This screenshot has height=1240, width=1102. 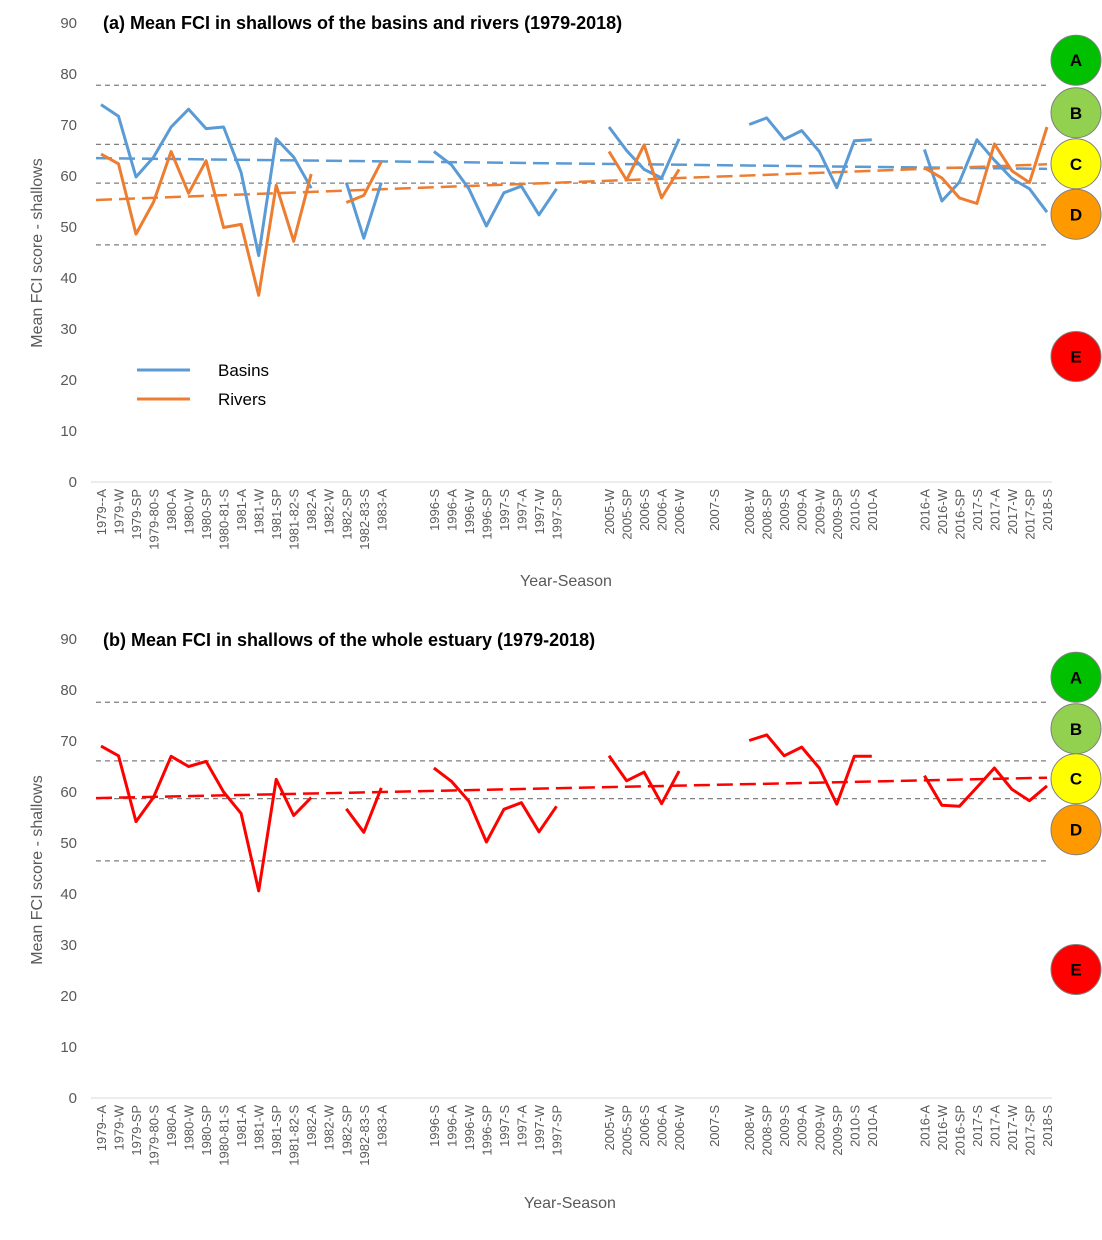 What do you see at coordinates (434, 1126) in the screenshot?
I see `chart-b-xtick-label: 1996-S` at bounding box center [434, 1126].